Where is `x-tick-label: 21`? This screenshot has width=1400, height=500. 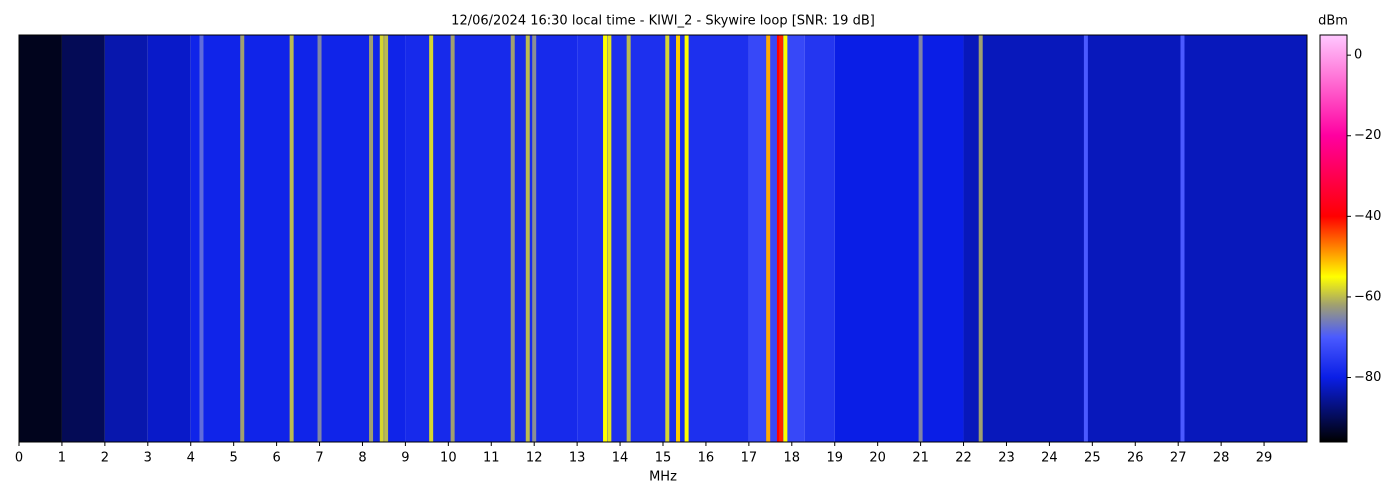
x-tick-label: 21 is located at coordinates (920, 458).